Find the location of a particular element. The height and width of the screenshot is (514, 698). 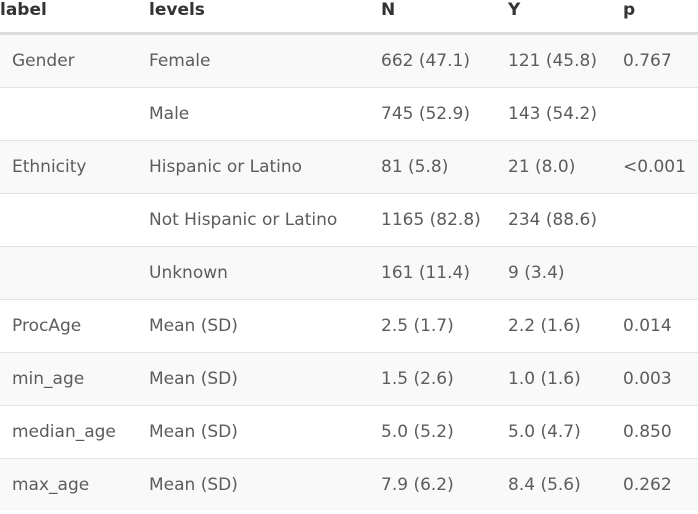

cell-level: Female is located at coordinates (253, 60).